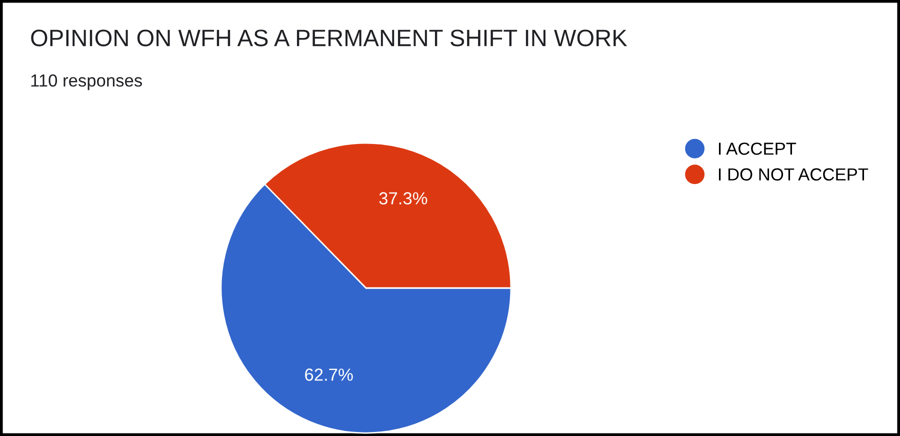 The height and width of the screenshot is (436, 900). I want to click on chart-title: OPINION ON WFH AS A PERMANENT SHIFT IN WORK, so click(329, 38).